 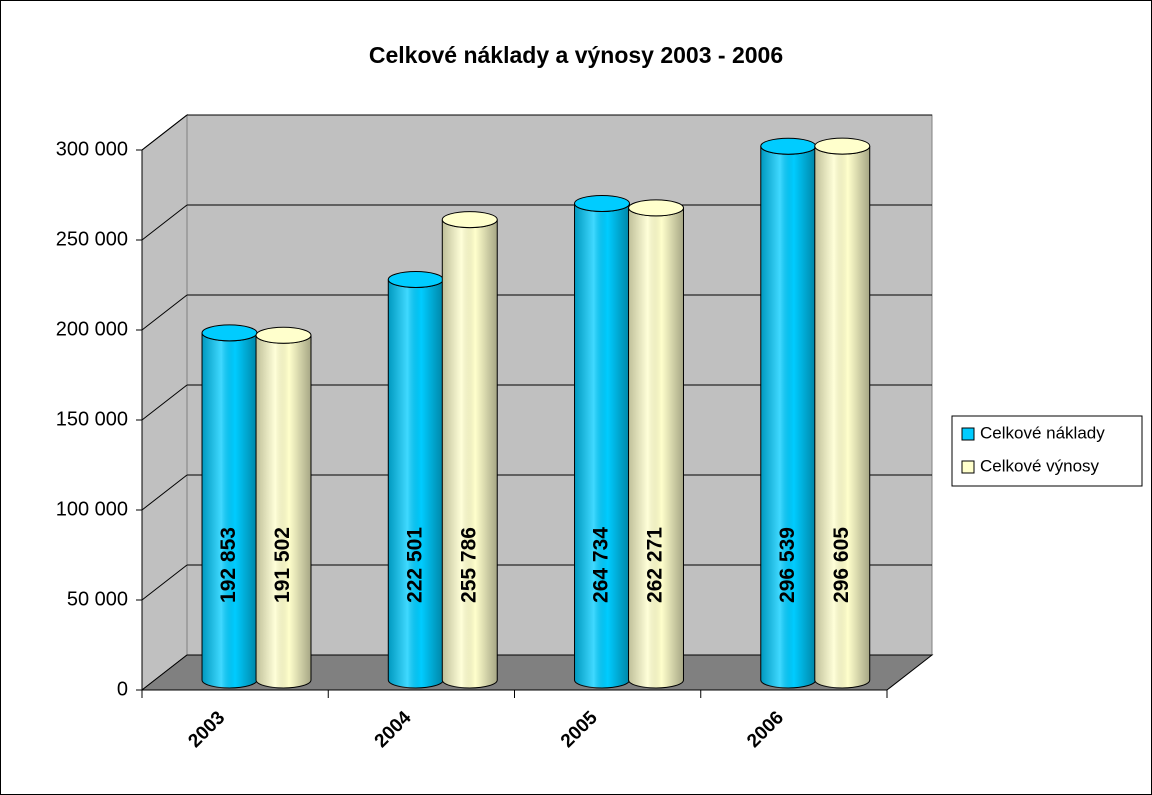 What do you see at coordinates (92, 419) in the screenshot?
I see `y-tick-label: 150 000` at bounding box center [92, 419].